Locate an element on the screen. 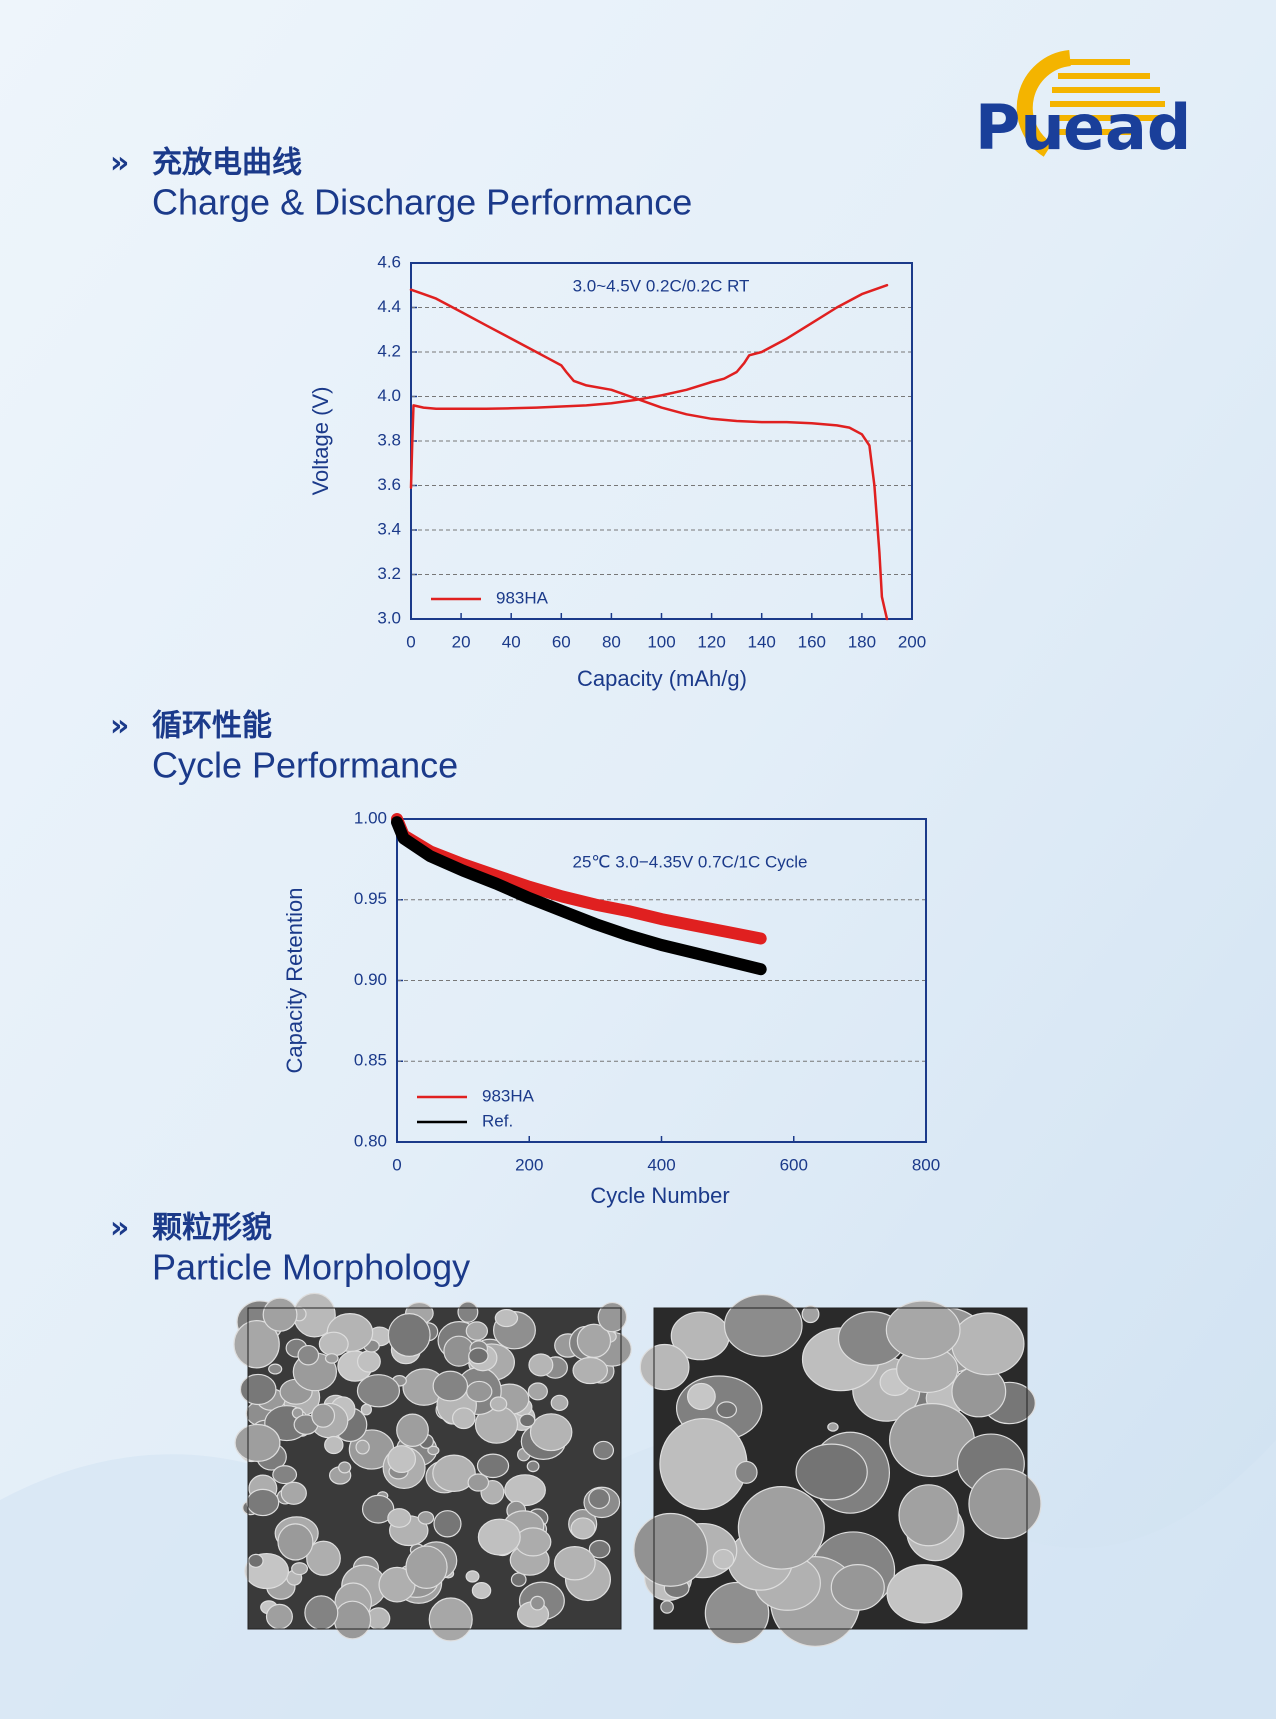 The image size is (1276, 1719). y-tick-label: 0.90 is located at coordinates (370, 979).